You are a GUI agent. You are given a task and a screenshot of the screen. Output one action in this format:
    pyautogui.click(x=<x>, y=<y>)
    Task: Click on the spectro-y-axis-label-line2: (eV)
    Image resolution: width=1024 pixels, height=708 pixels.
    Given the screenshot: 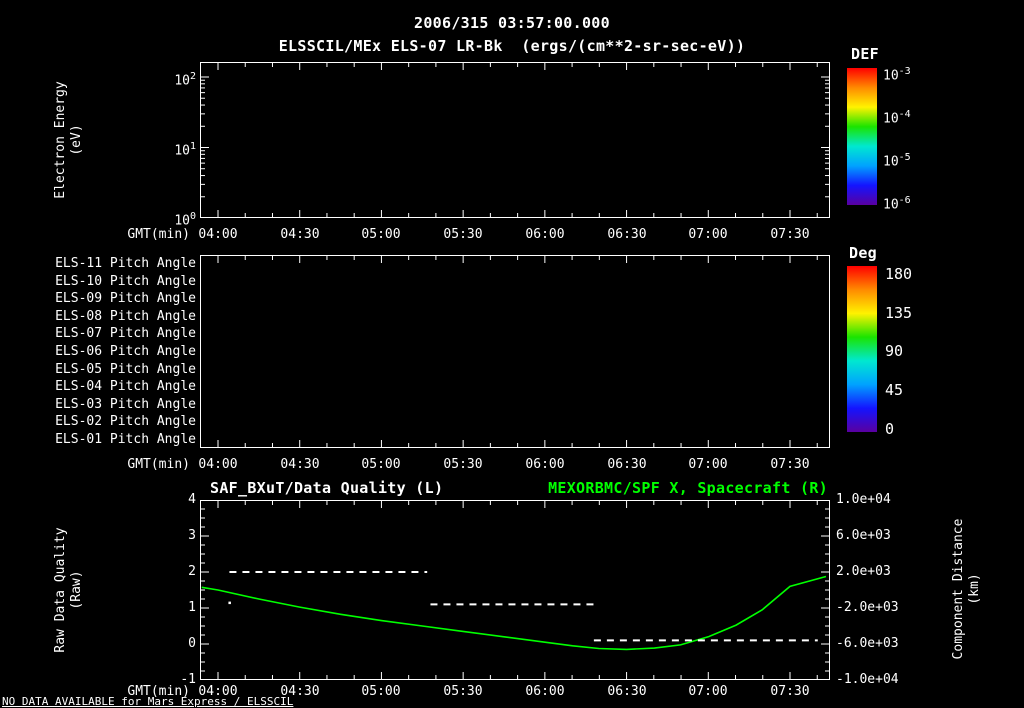 What is the action you would take?
    pyautogui.click(x=76, y=140)
    